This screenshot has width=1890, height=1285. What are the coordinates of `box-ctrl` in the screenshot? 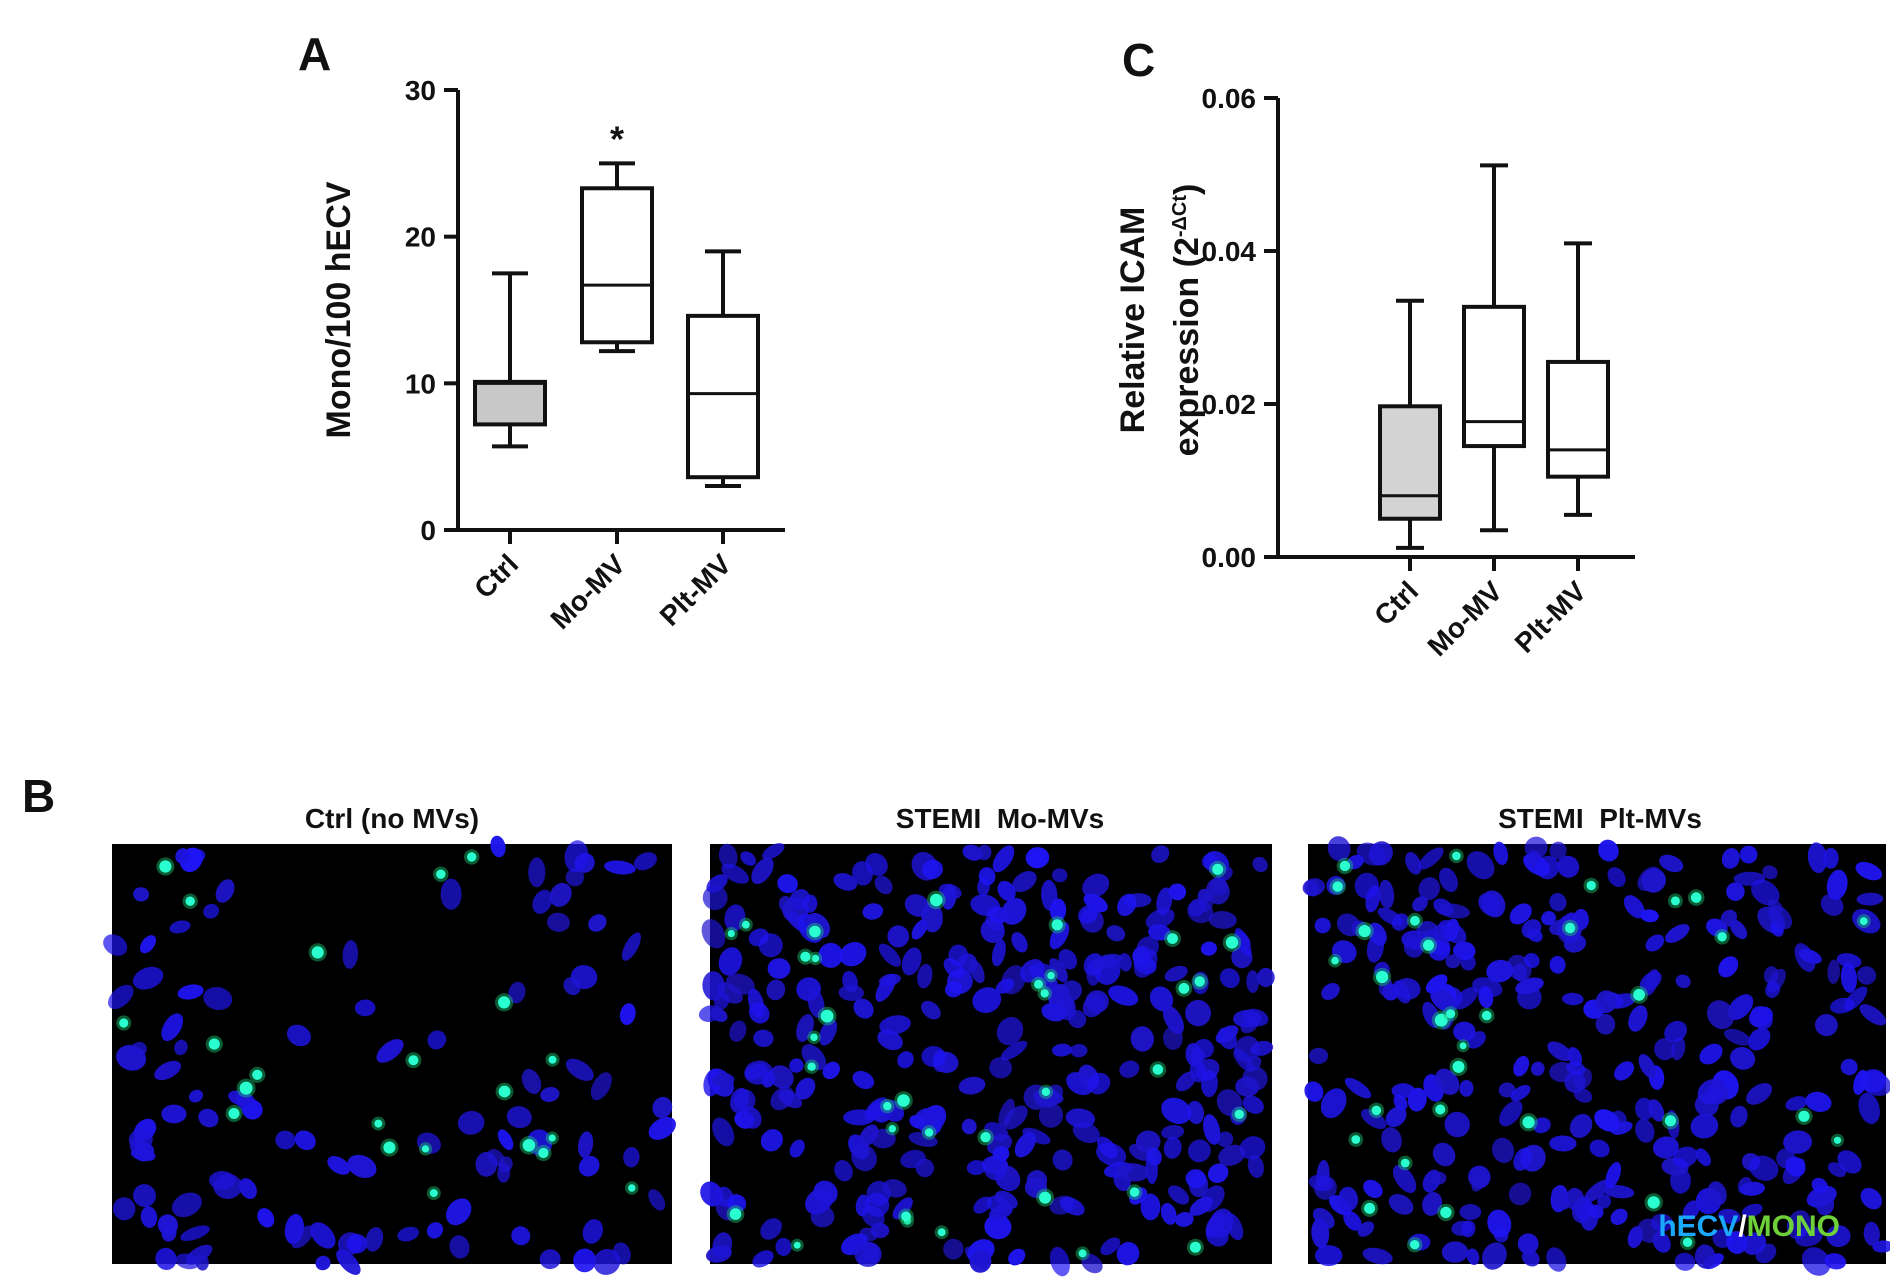 It's located at (510, 360).